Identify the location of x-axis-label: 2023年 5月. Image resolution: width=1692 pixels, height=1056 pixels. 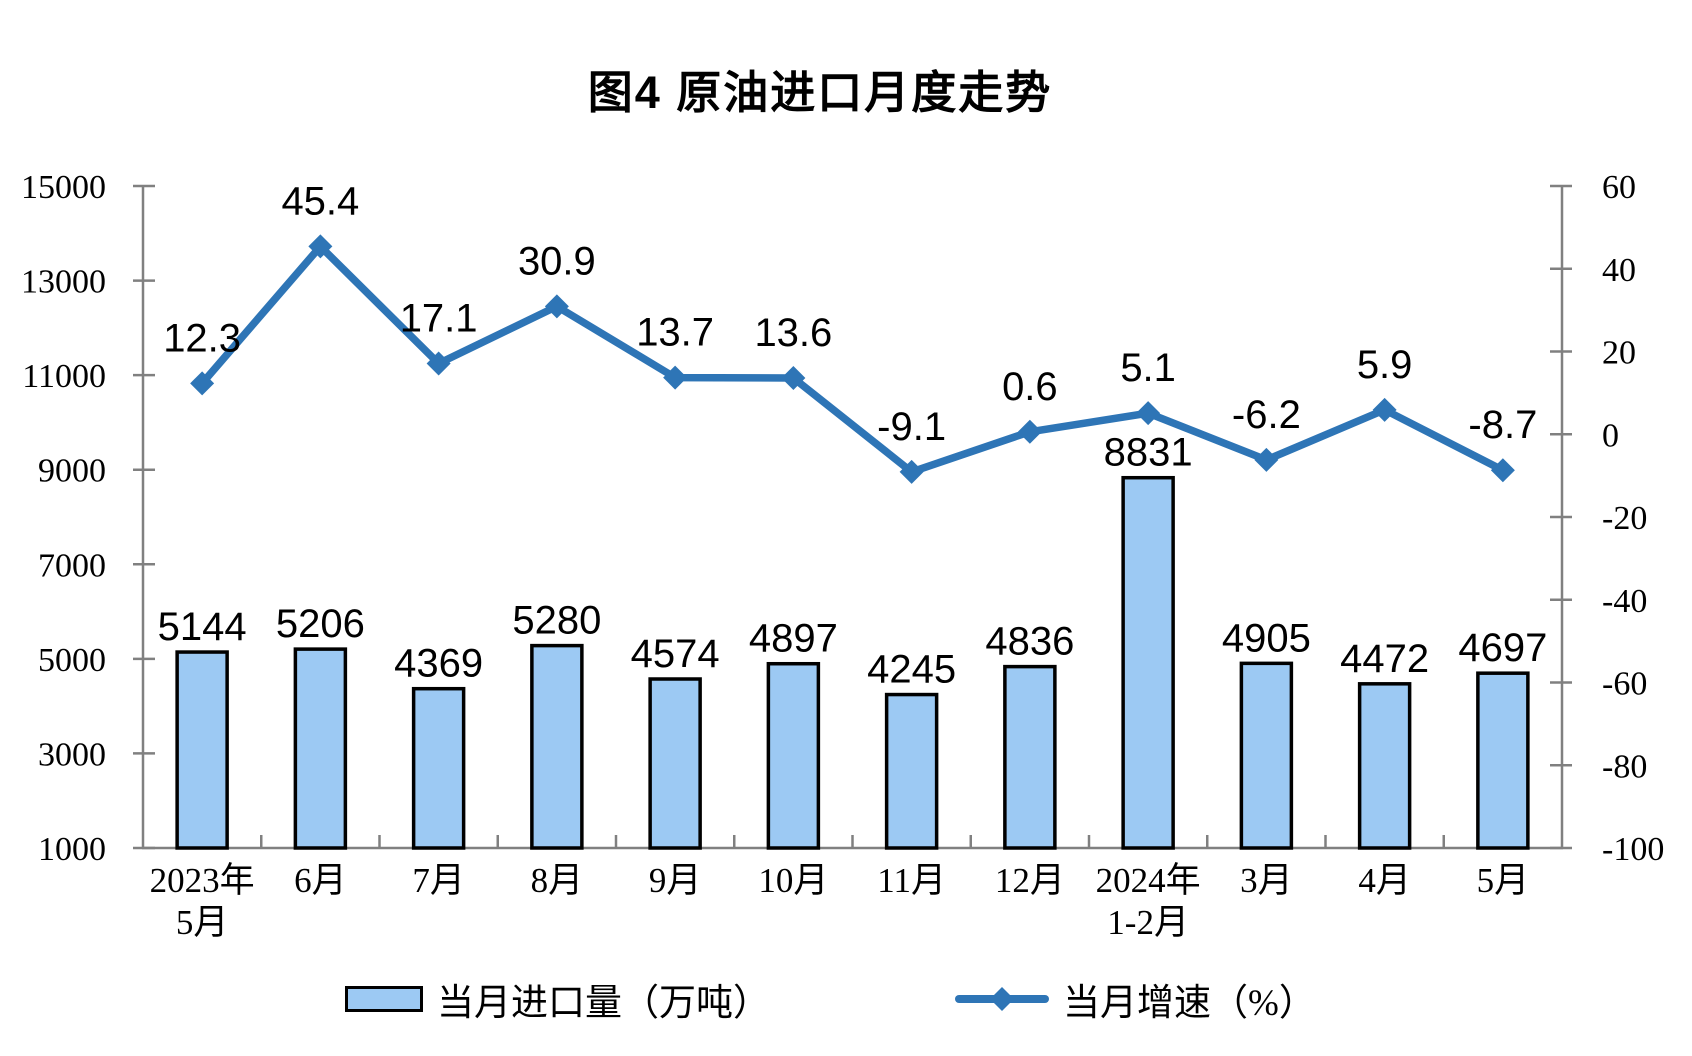
(202, 901).